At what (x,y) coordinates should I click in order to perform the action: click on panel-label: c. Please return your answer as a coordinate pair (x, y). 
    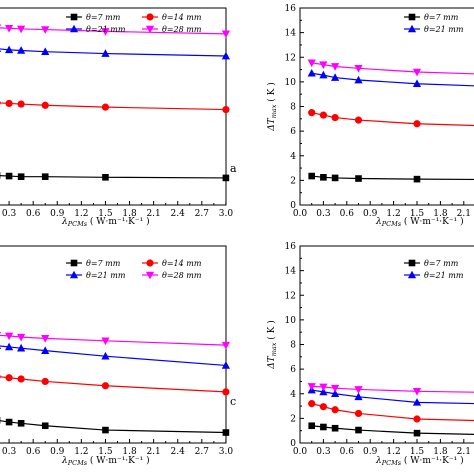
    Looking at the image, I should click on (233, 401).